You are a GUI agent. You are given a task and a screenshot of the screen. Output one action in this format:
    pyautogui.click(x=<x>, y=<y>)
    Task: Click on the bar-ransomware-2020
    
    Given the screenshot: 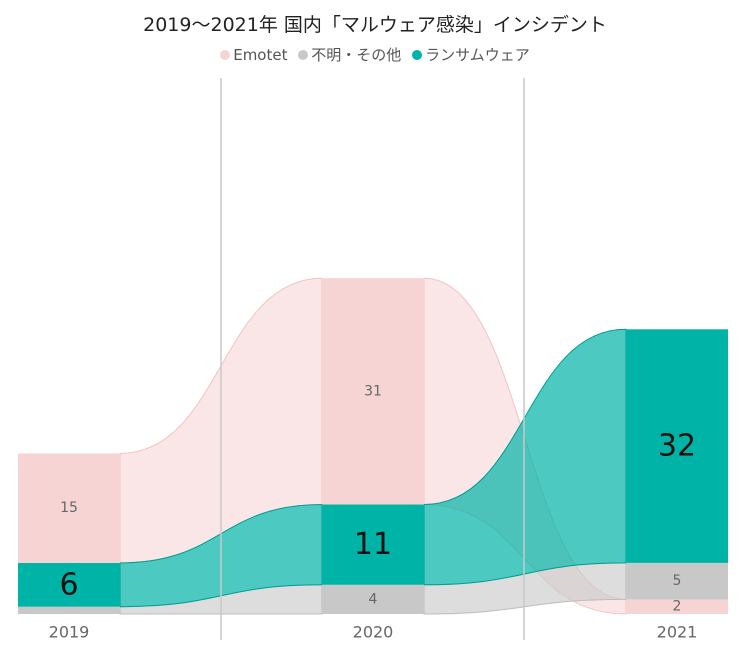 What is the action you would take?
    pyautogui.click(x=373, y=544)
    